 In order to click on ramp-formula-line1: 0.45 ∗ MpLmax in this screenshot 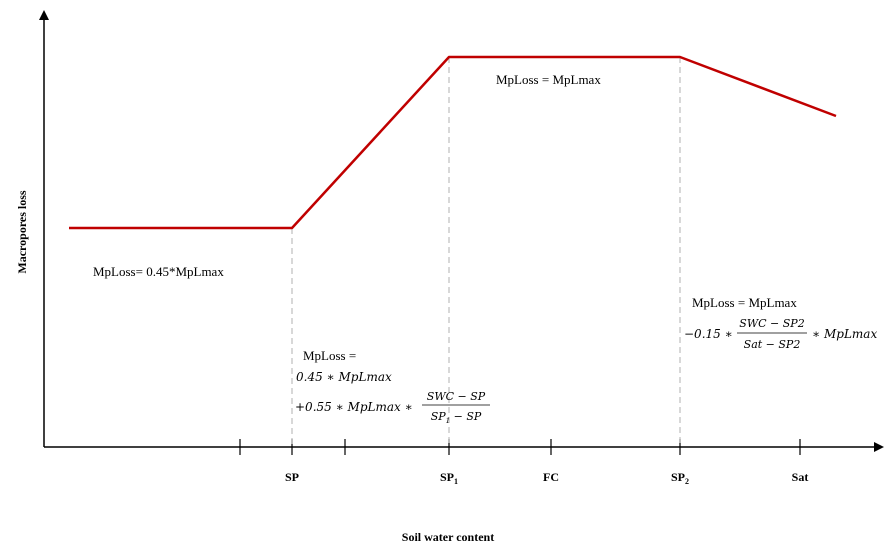, I will do `click(344, 377)`.